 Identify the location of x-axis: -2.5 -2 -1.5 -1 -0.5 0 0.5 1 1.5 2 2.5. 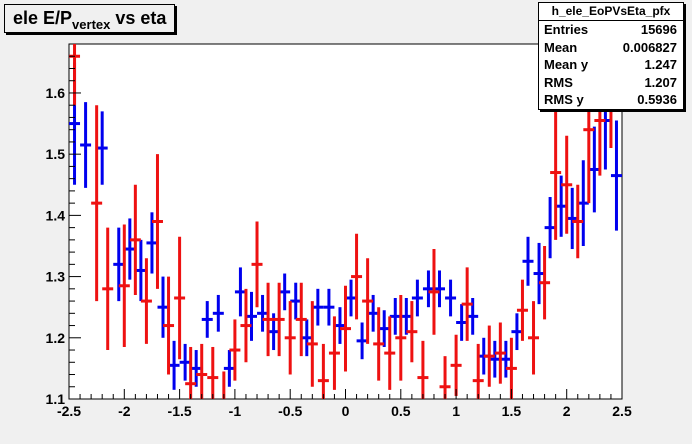
(344, 404).